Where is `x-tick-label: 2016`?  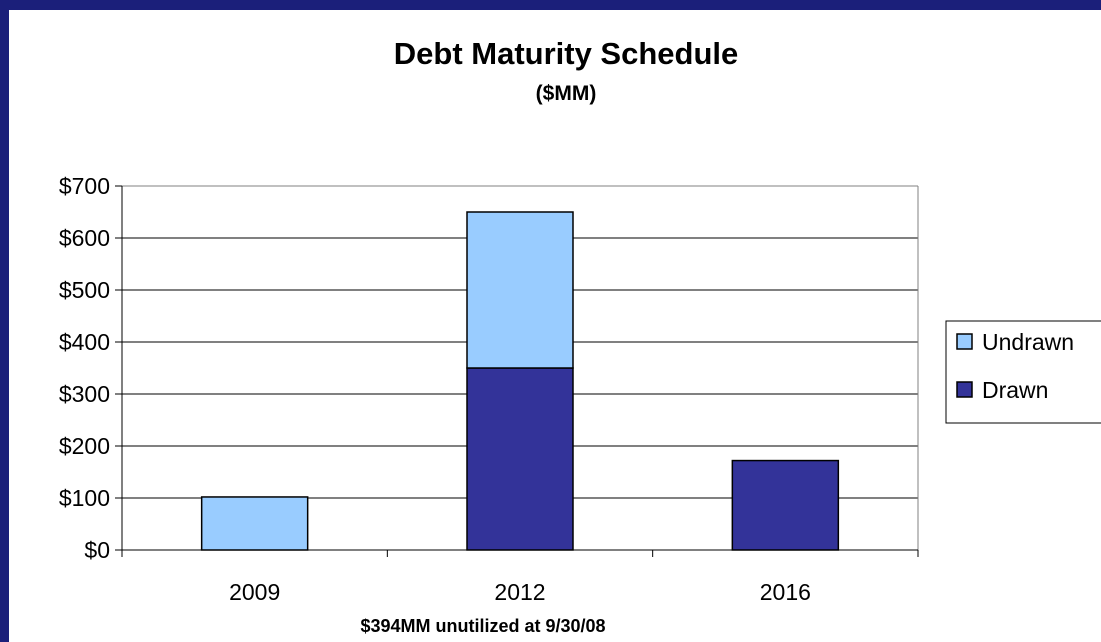
x-tick-label: 2016 is located at coordinates (785, 592).